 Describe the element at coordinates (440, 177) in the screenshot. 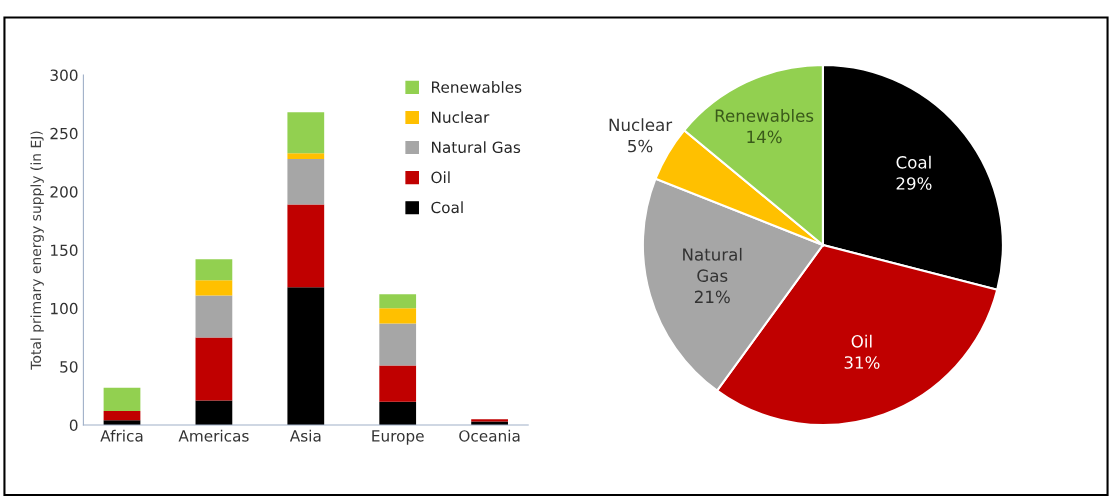

I see `legend-label: Oil` at that location.